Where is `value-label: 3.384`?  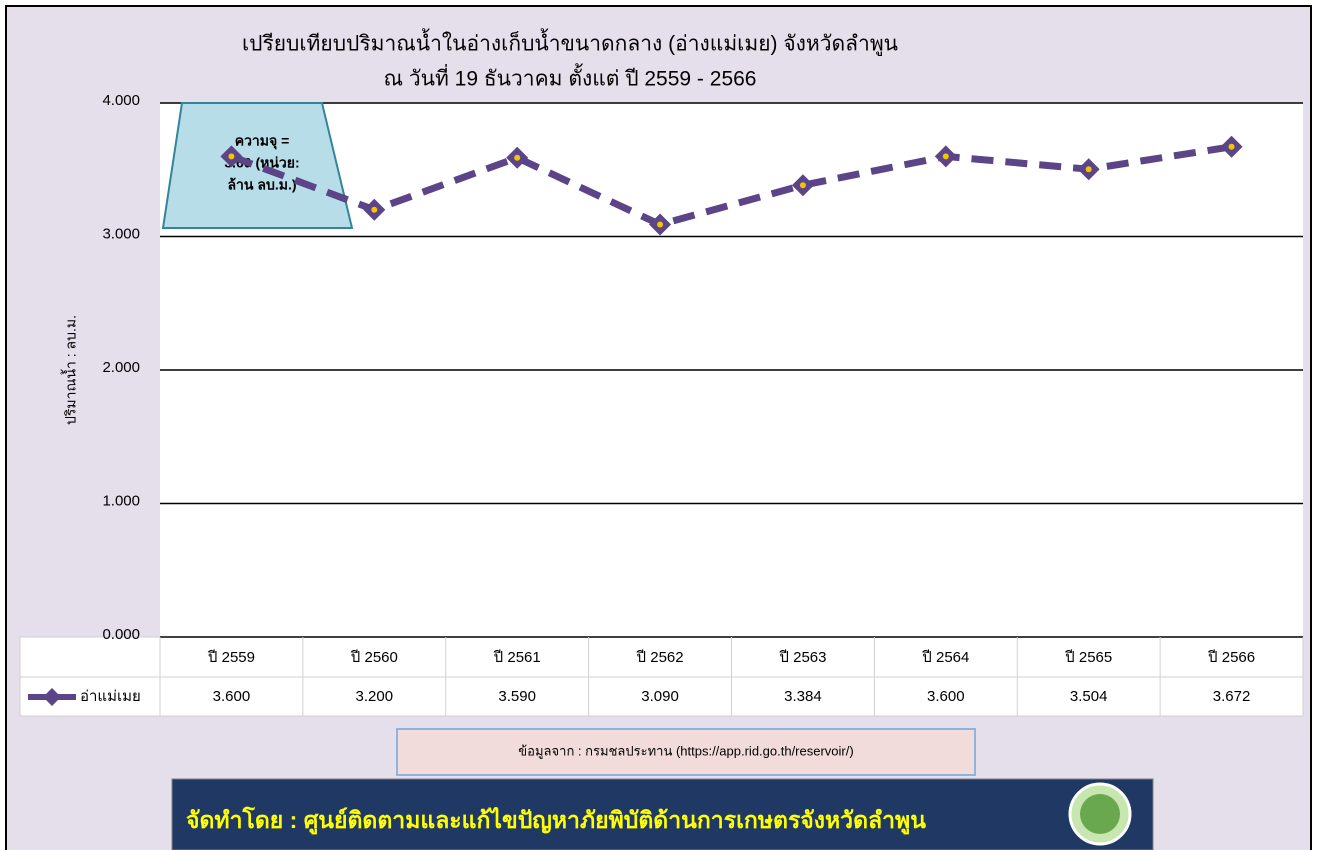
value-label: 3.384 is located at coordinates (803, 696).